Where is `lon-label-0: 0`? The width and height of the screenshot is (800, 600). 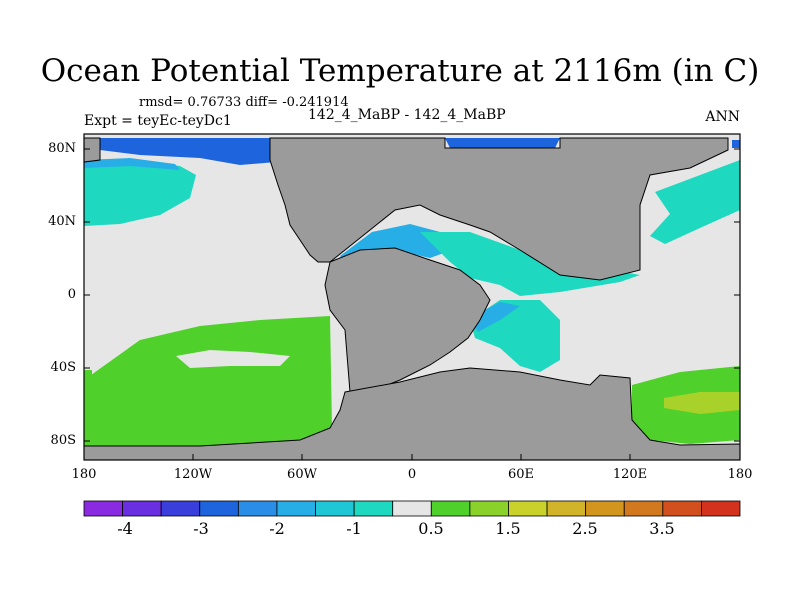
lon-label-0: 0 is located at coordinates (412, 474).